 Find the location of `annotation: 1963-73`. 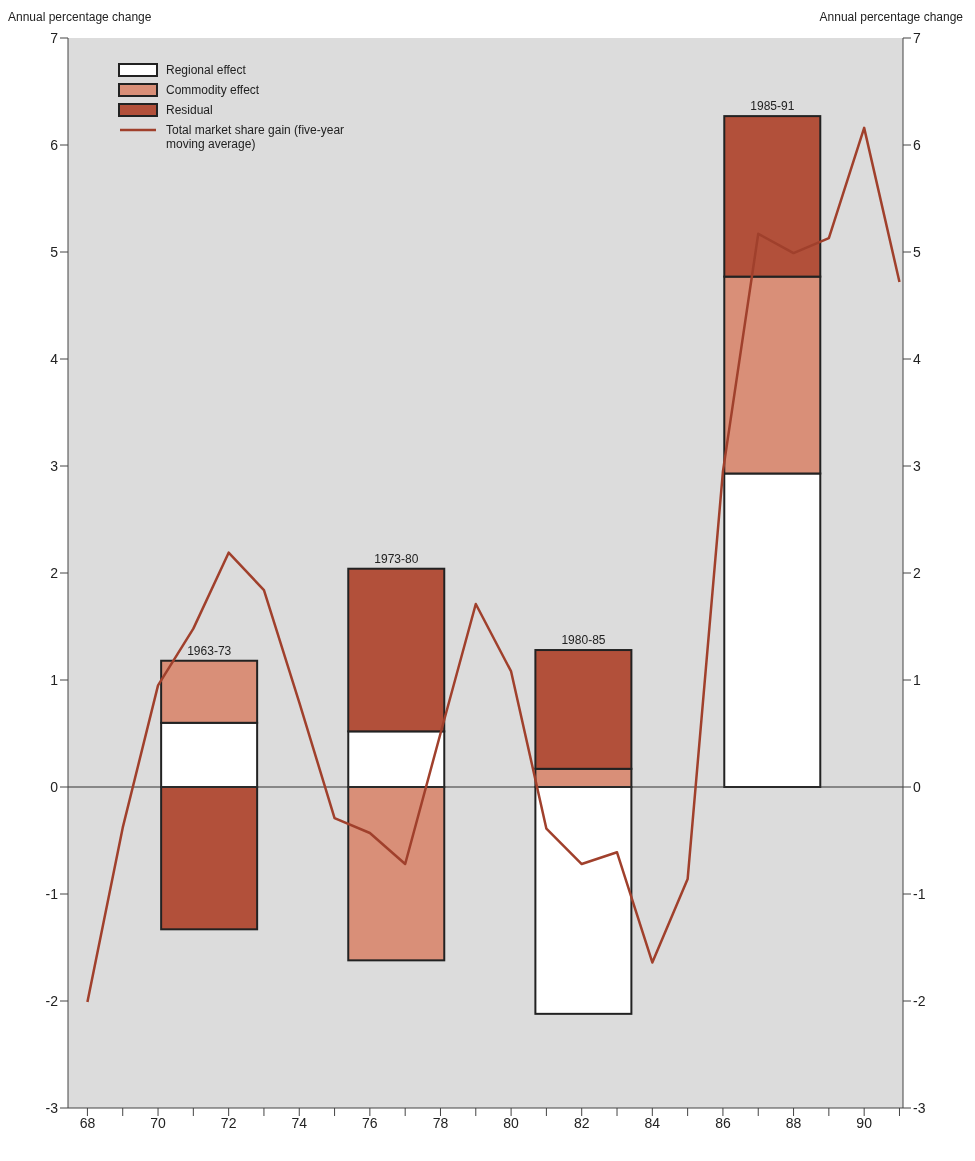

annotation: 1963-73 is located at coordinates (209, 650).